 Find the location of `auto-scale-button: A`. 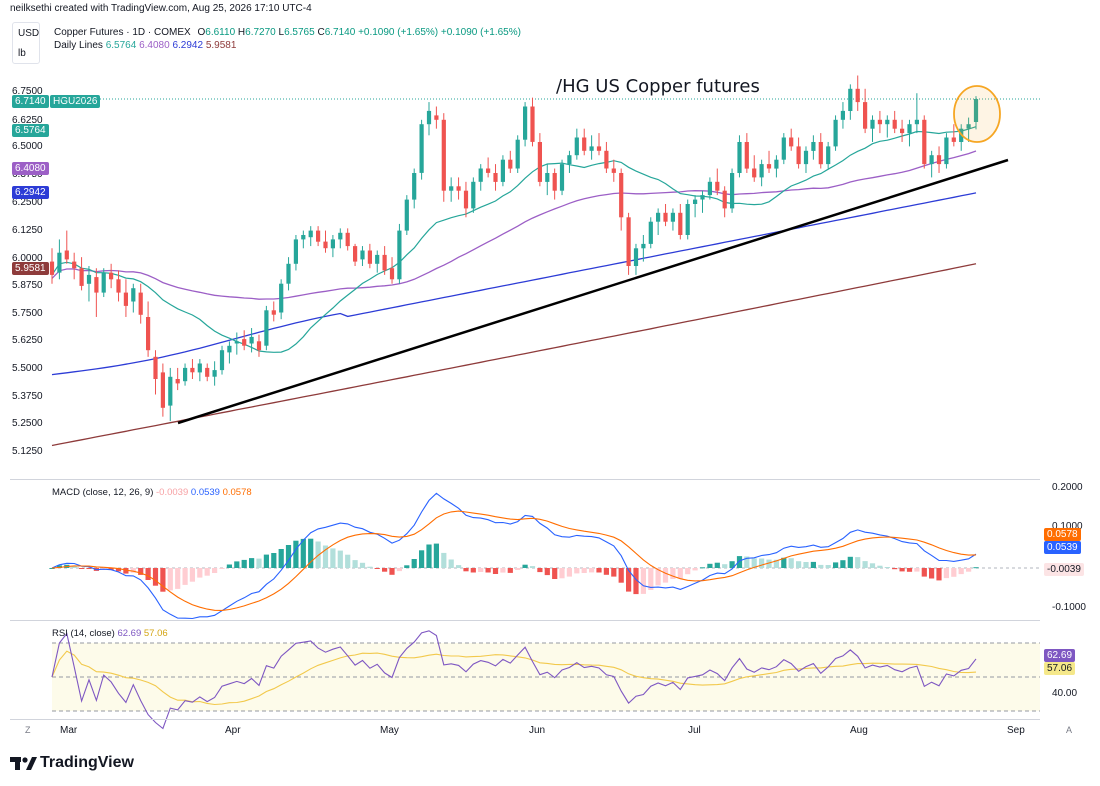

auto-scale-button: A is located at coordinates (1069, 730).